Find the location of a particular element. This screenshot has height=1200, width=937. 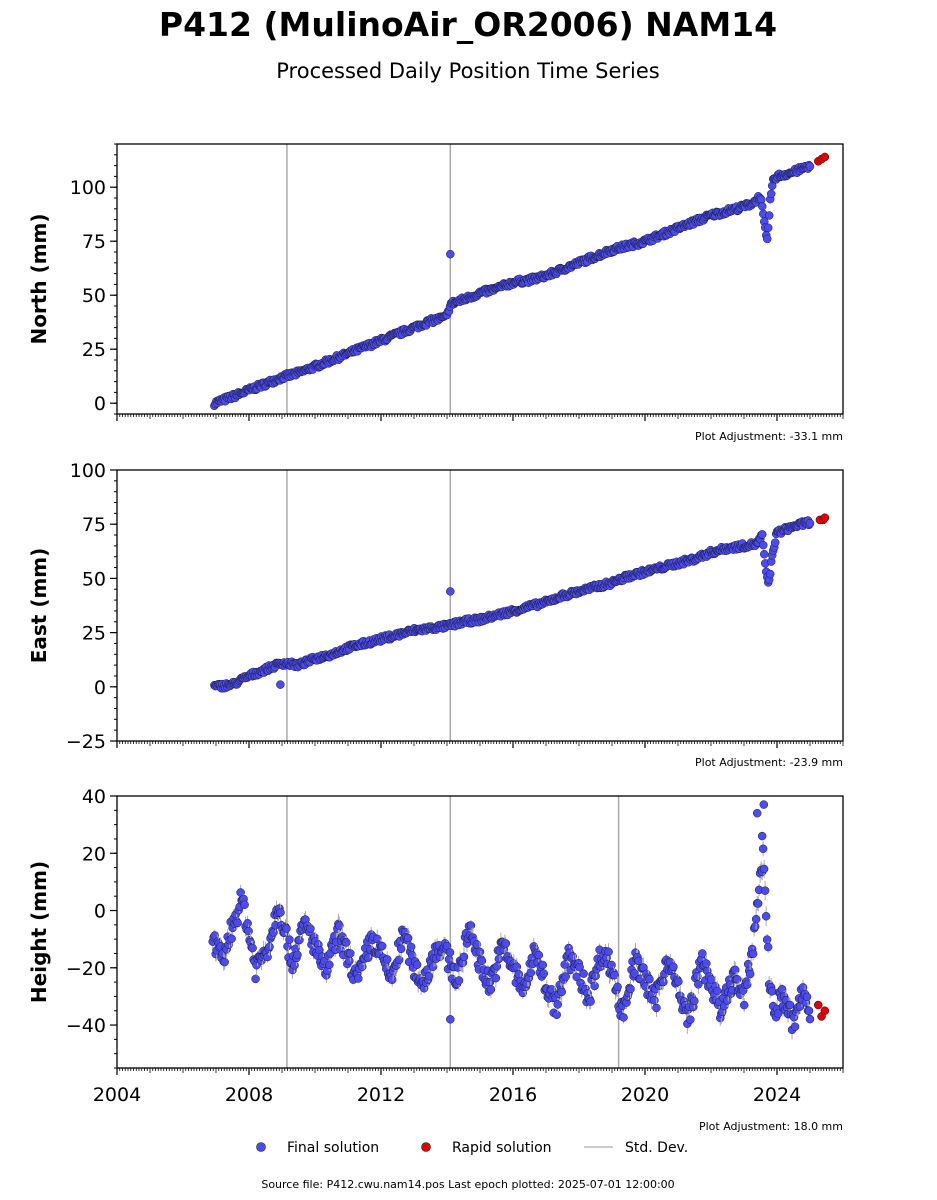

legend-final-label: Final solution is located at coordinates (333, 1148).